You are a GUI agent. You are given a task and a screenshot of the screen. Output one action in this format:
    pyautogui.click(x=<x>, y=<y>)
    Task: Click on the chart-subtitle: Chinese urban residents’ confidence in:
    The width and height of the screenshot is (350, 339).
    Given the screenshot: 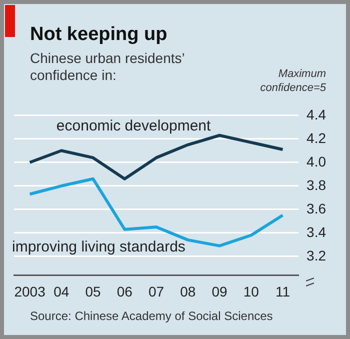 What is the action you would take?
    pyautogui.click(x=108, y=67)
    